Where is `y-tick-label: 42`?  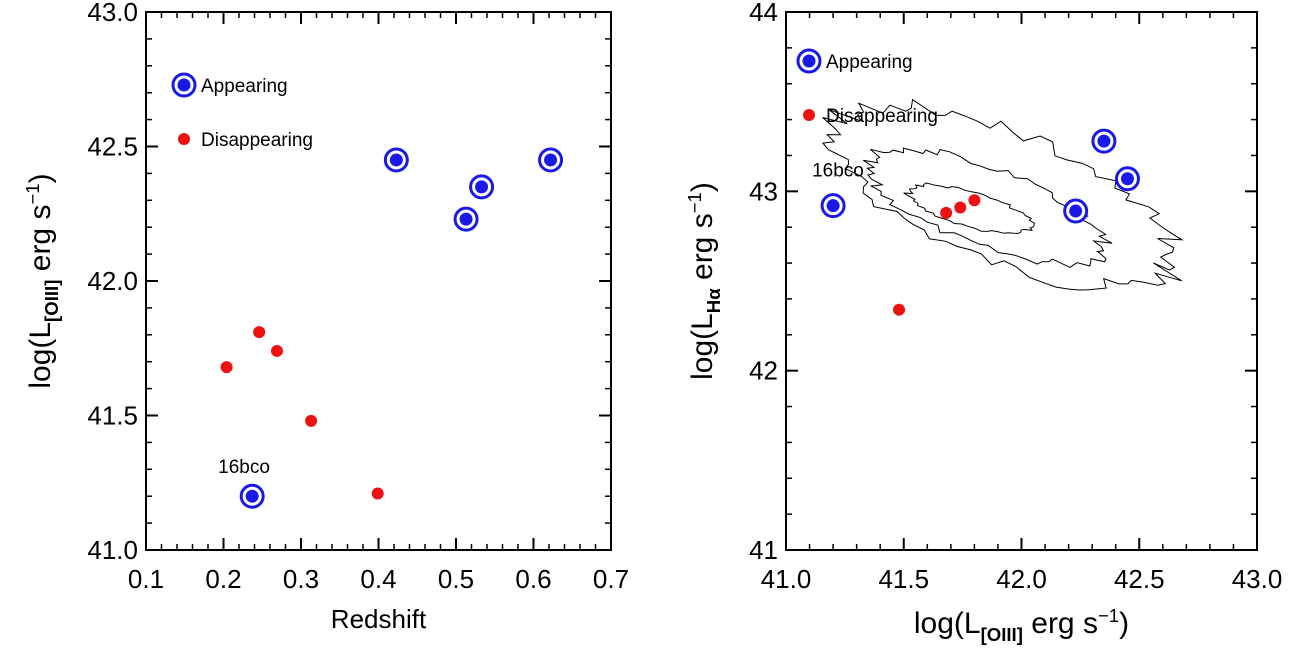 y-tick-label: 42 is located at coordinates (763, 371).